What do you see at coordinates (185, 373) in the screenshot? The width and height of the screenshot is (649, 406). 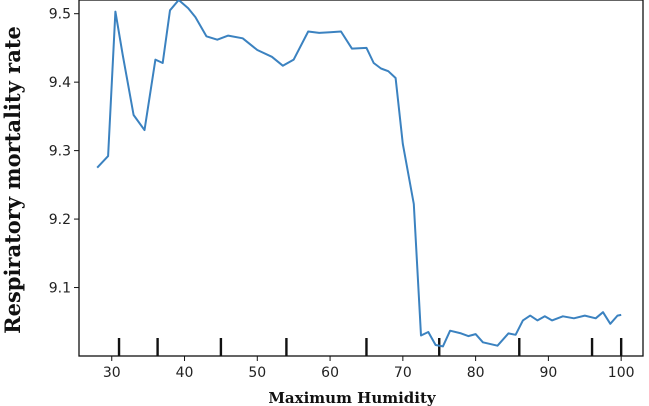 I see `x-tick-label: 40` at bounding box center [185, 373].